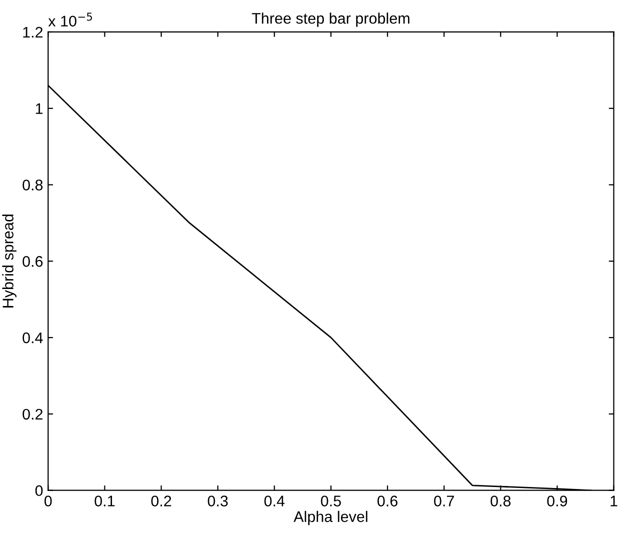 The width and height of the screenshot is (625, 533). Describe the element at coordinates (70, 19) in the screenshot. I see `text: x 10$^{−5}$` at that location.